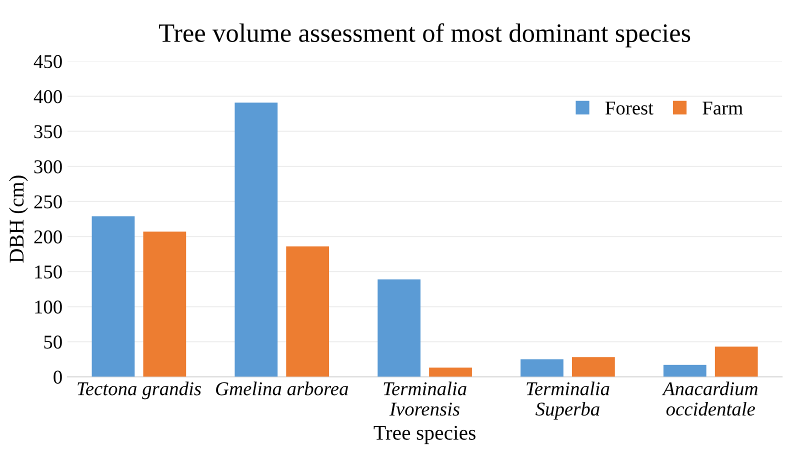  I want to click on y-tick-label: 300, so click(48, 167).